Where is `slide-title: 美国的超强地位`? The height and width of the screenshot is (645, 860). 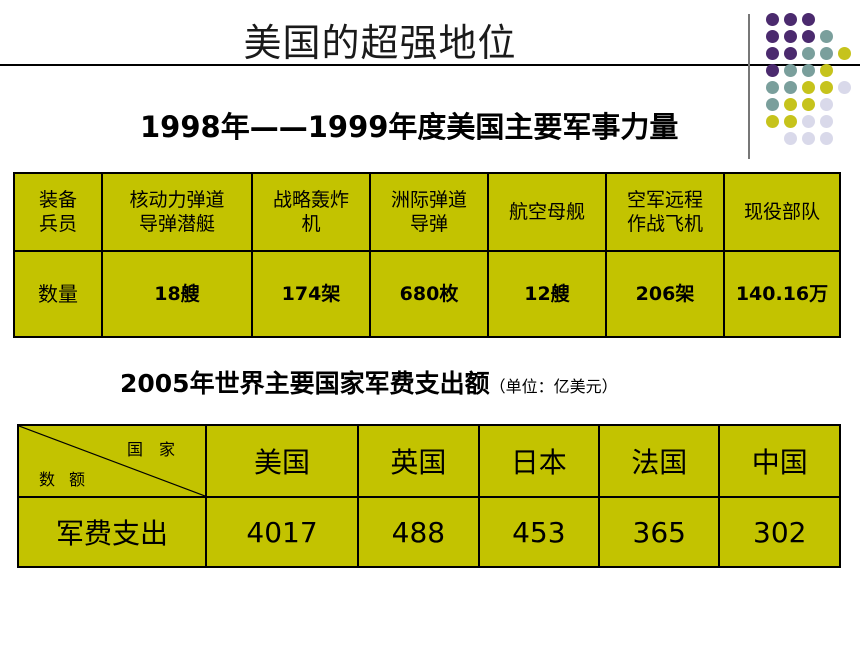 slide-title: 美国的超强地位 is located at coordinates (380, 43).